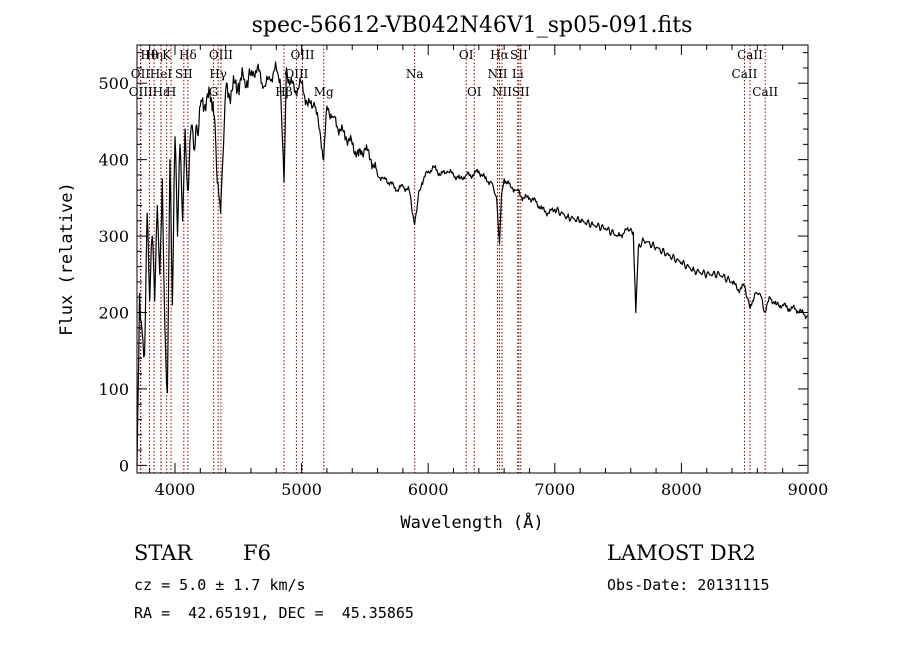 The image size is (900, 649). Describe the element at coordinates (171, 92) in the screenshot. I see `spectral-line-label: H` at that location.